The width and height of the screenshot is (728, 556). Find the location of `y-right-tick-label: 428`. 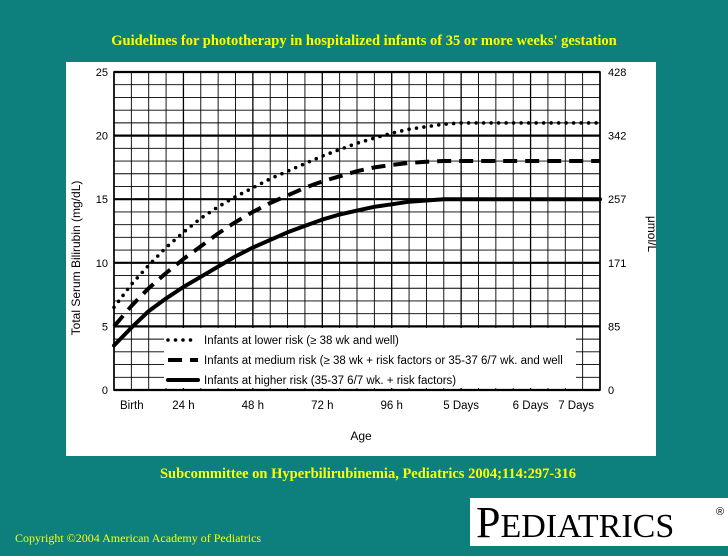

y-right-tick-label: 428 is located at coordinates (617, 73).